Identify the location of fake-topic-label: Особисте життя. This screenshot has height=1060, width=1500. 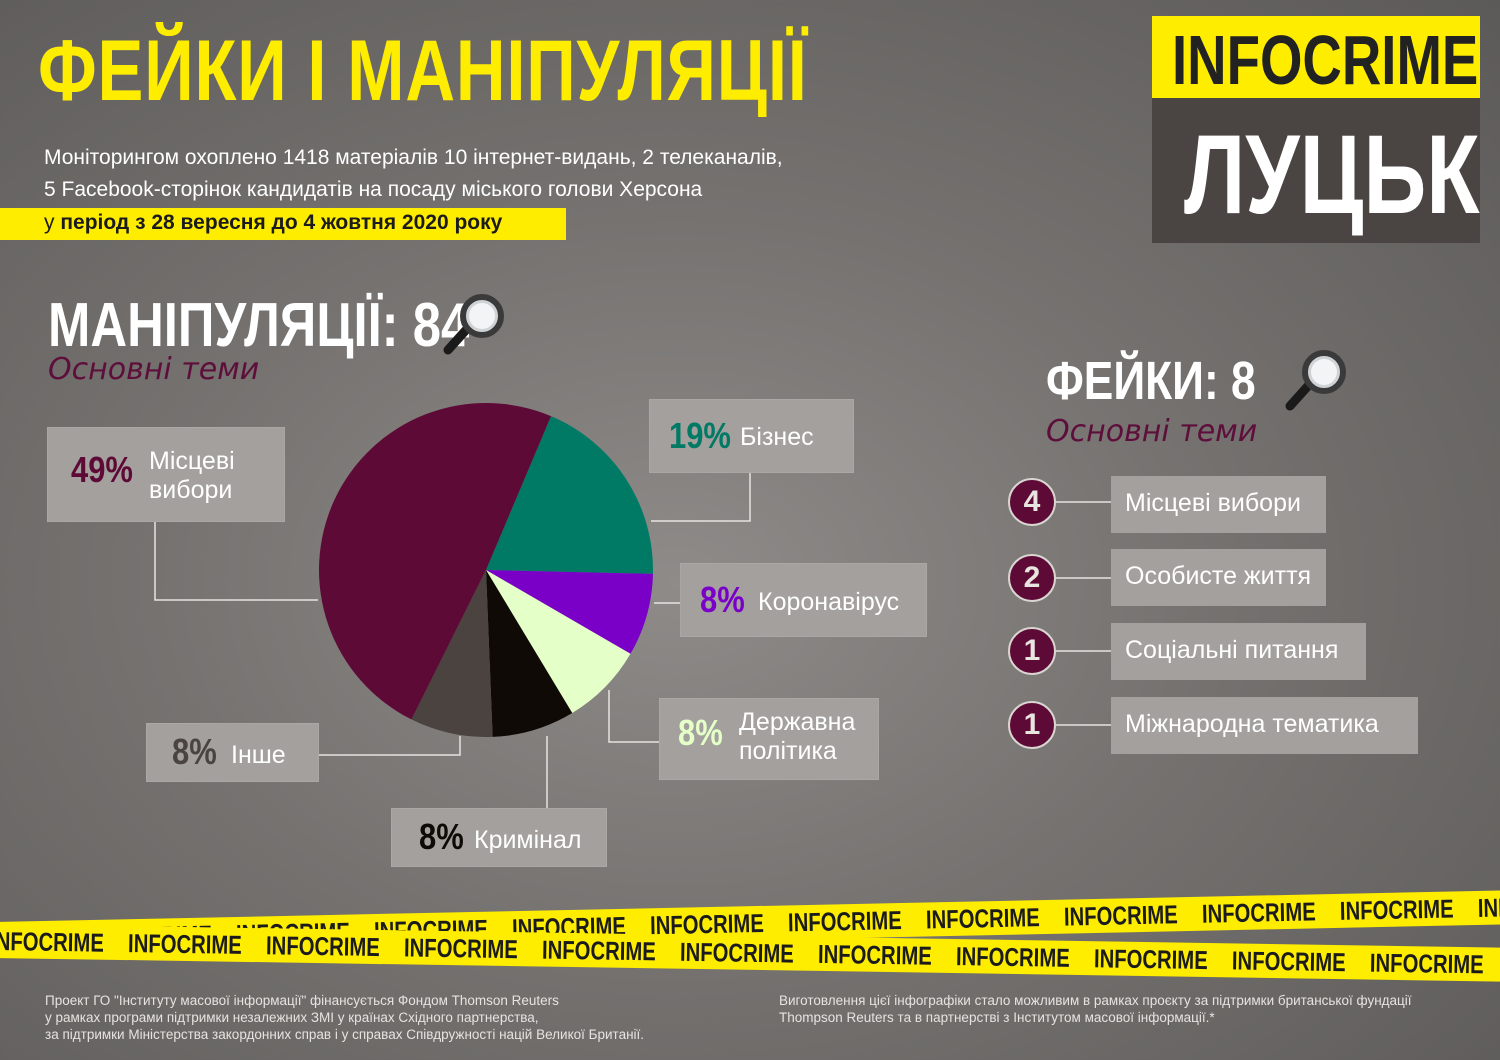
(1218, 576).